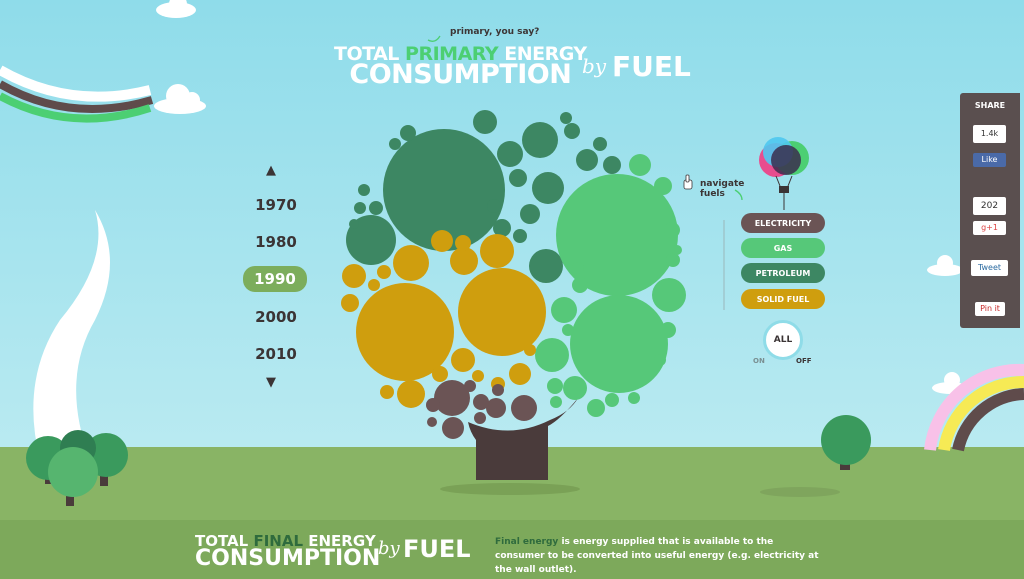 Image resolution: width=1024 pixels, height=579 pixels. Describe the element at coordinates (784, 173) in the screenshot. I see `balloon-icon` at that location.